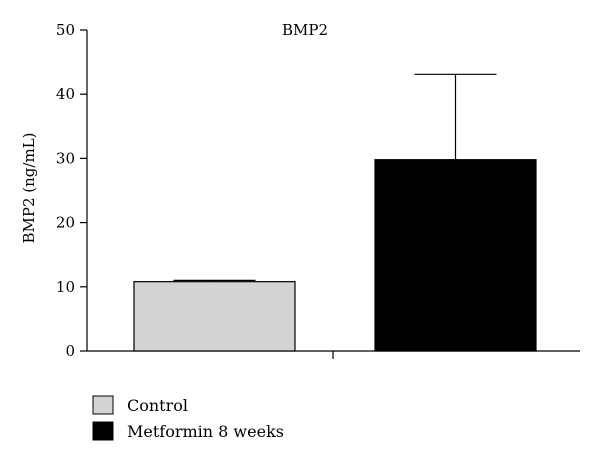 Image resolution: width=600 pixels, height=463 pixels. Describe the element at coordinates (65, 30) in the screenshot. I see `y-tick-label: 50` at that location.